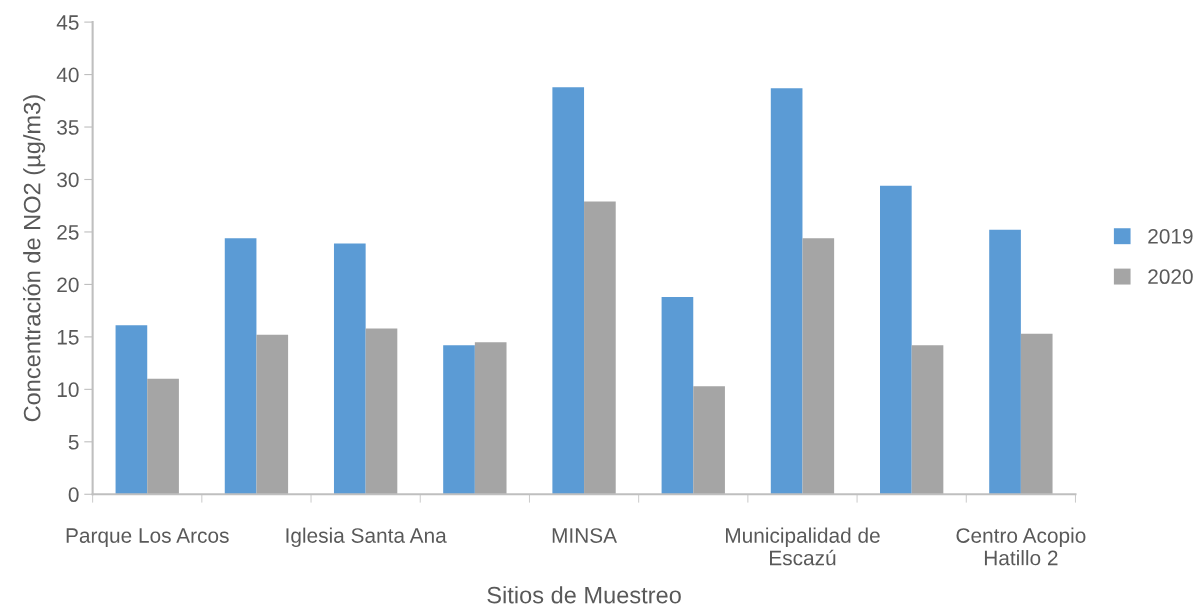  I want to click on x-tick-label: Centro Acopio Hatillo 2, so click(1021, 546).